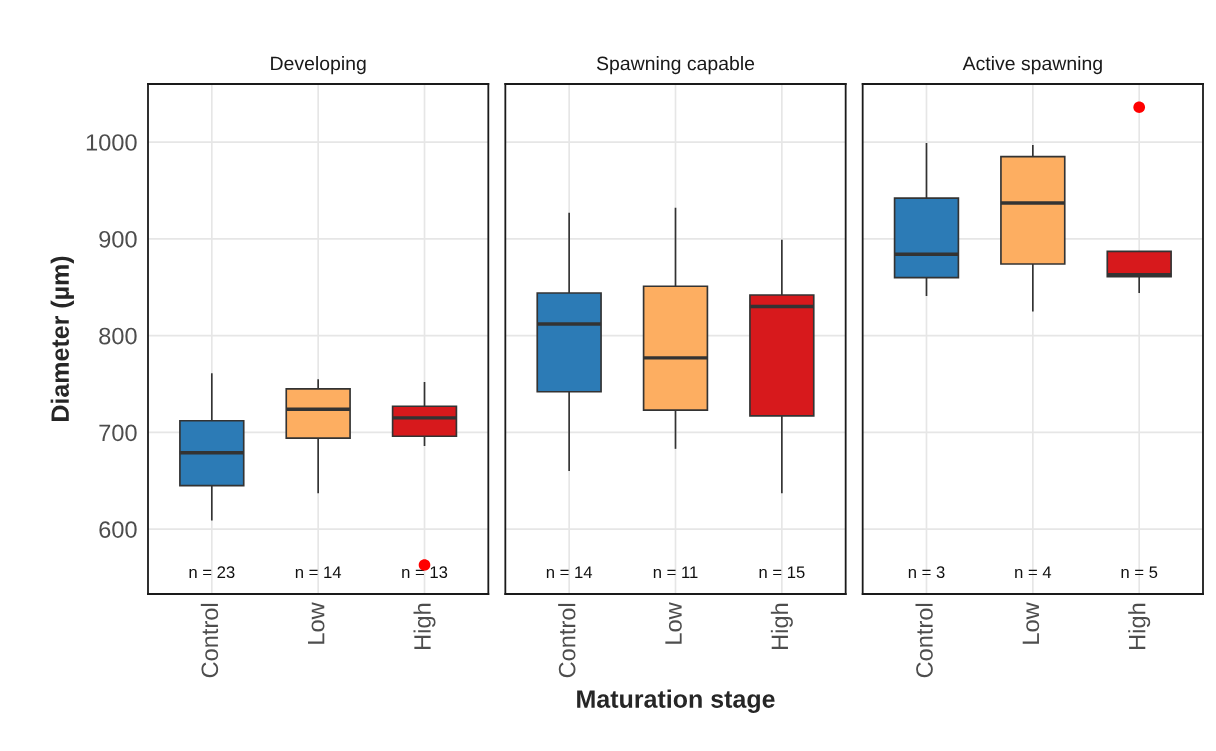 The height and width of the screenshot is (751, 1216). Describe the element at coordinates (675, 572) in the screenshot. I see `annotation: n = 11` at that location.